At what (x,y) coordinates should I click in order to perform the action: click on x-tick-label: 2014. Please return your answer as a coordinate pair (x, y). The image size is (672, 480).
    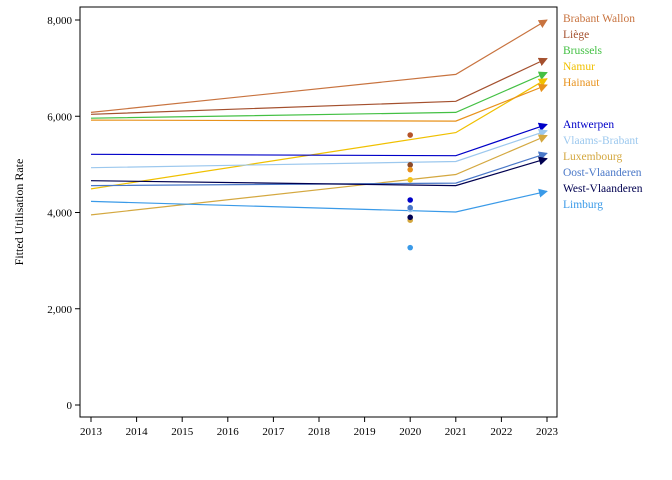
    Looking at the image, I should click on (137, 432).